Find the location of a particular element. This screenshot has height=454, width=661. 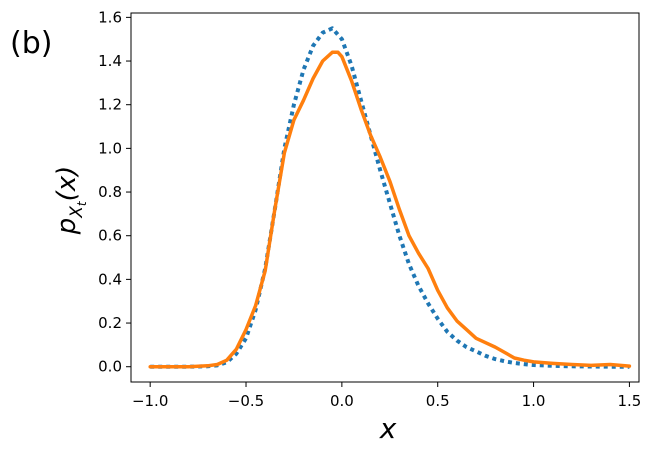

y-axis-label: pXt(x) is located at coordinates (70, 201).